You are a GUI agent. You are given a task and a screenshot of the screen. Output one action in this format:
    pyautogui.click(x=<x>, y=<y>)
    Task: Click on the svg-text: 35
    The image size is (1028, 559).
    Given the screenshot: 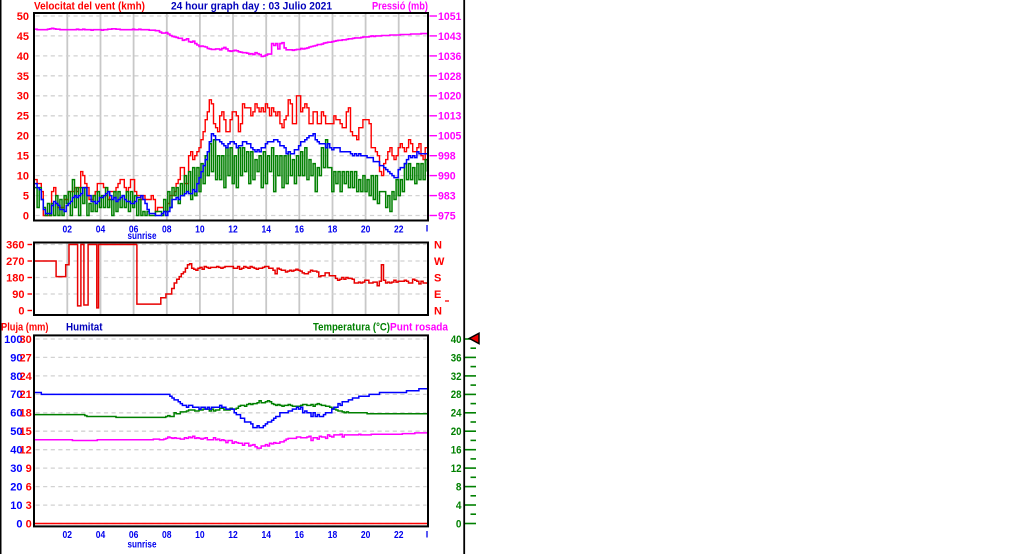 What is the action you would take?
    pyautogui.click(x=23, y=77)
    